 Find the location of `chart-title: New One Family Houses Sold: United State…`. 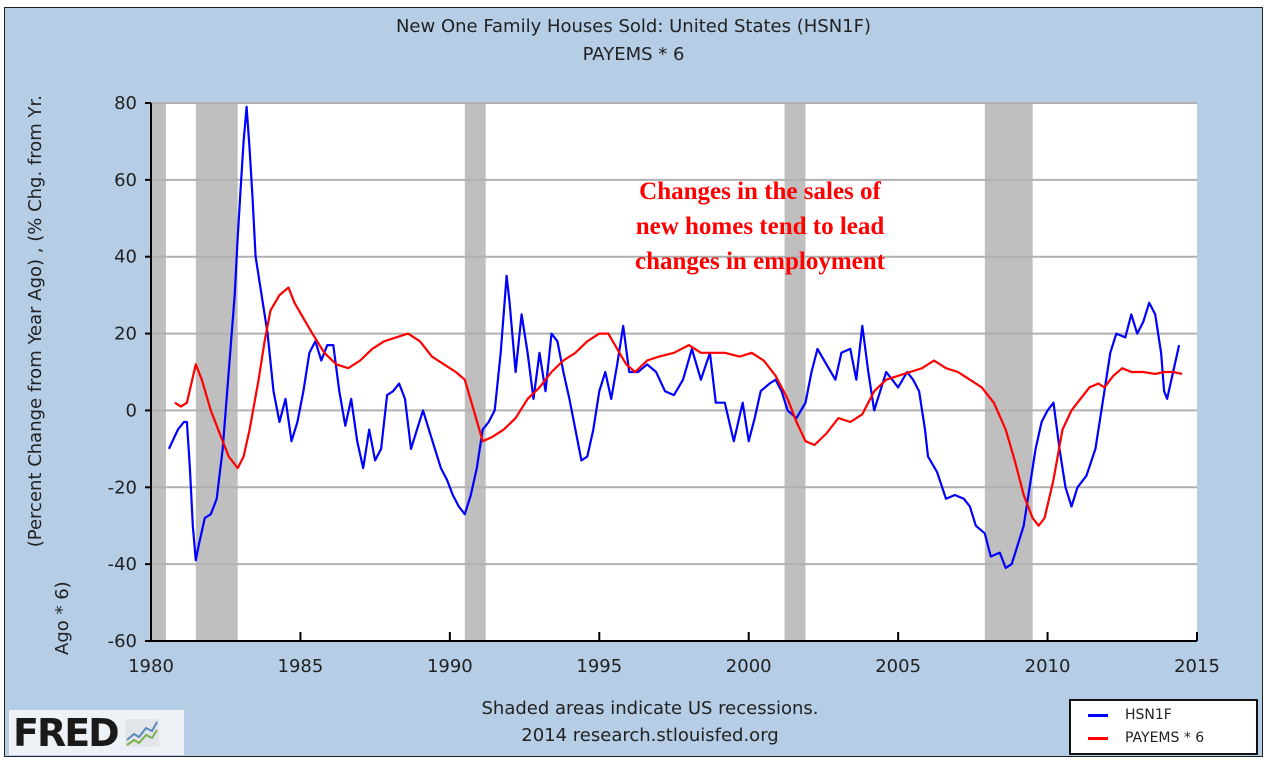

chart-title: New One Family Houses Sold: United State… is located at coordinates (633, 26).